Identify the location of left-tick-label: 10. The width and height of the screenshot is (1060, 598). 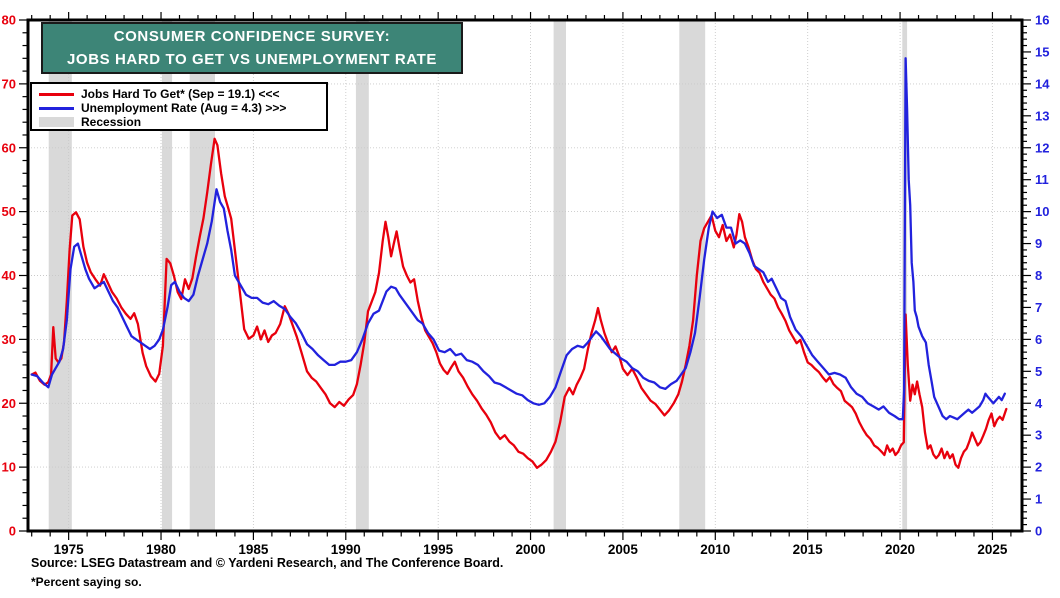
(9, 467).